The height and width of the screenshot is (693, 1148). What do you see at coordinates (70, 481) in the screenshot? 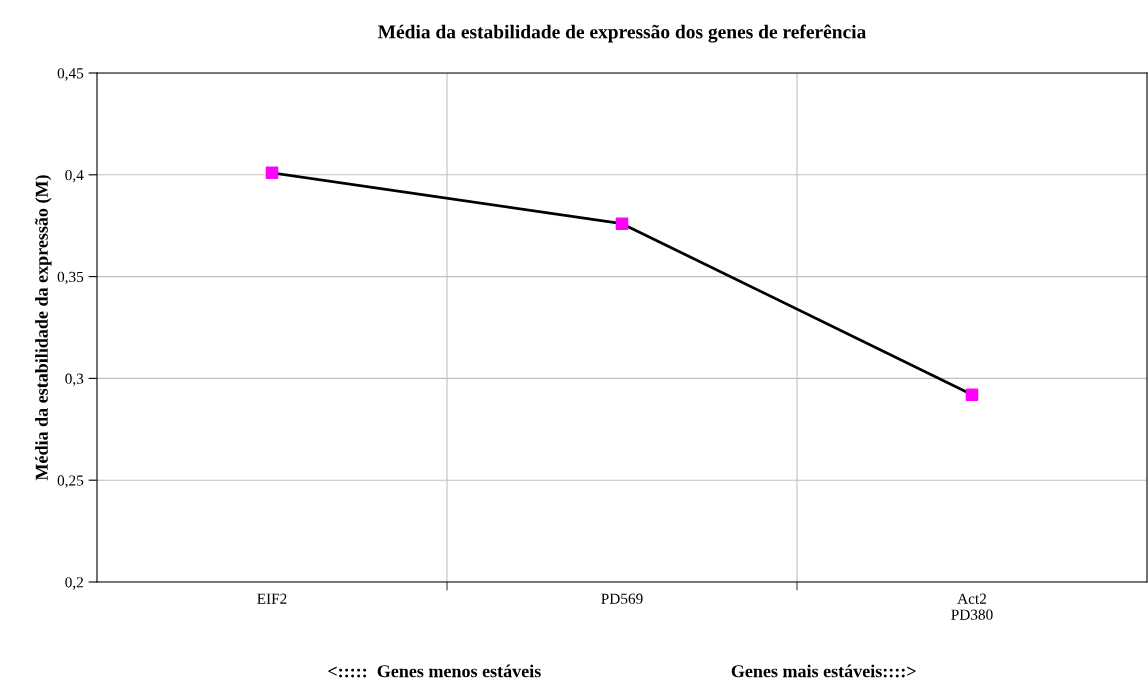
I see `y-tick-label: 0,25` at bounding box center [70, 481].